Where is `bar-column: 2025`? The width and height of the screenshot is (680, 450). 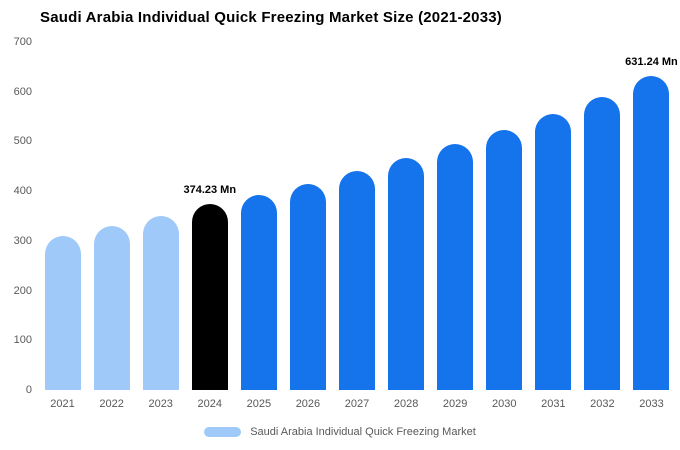
bar-column: 2025 is located at coordinates (258, 226).